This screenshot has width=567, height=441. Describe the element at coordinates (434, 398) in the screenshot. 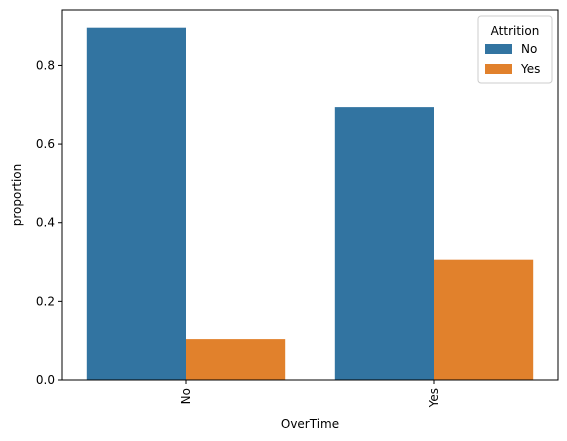

I see `x-tick-label: Yes` at that location.